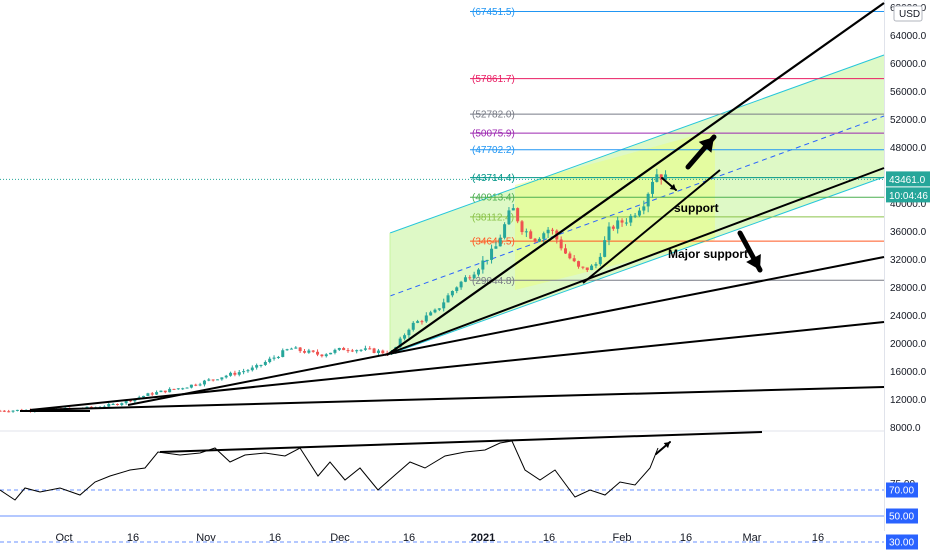 This screenshot has height=550, width=932. I want to click on last-price-label: 43461.0, so click(907, 180).